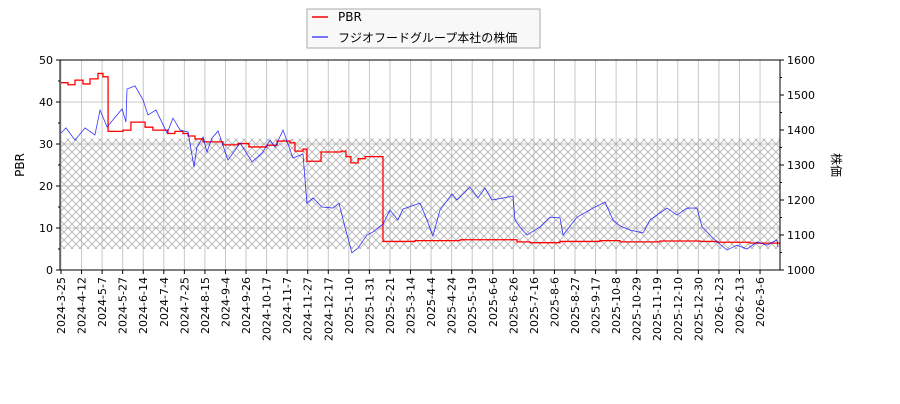 The height and width of the screenshot is (404, 900). Describe the element at coordinates (739, 305) in the screenshot. I see `x-tick-label: 2026-2-13` at that location.